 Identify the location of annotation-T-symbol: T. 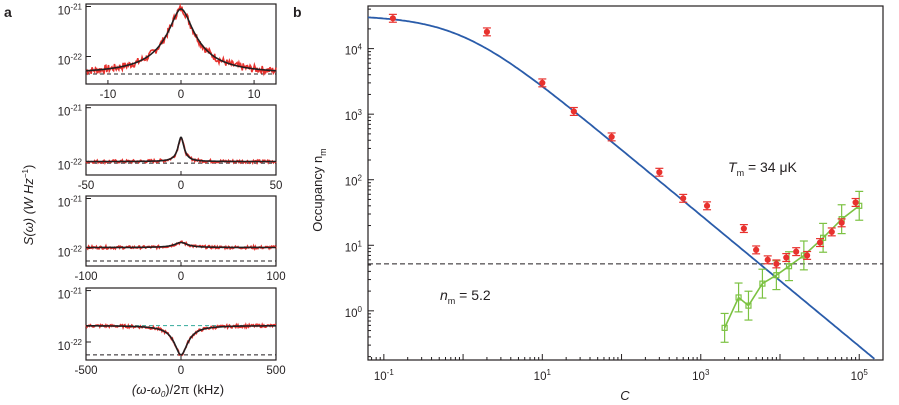
(733, 167).